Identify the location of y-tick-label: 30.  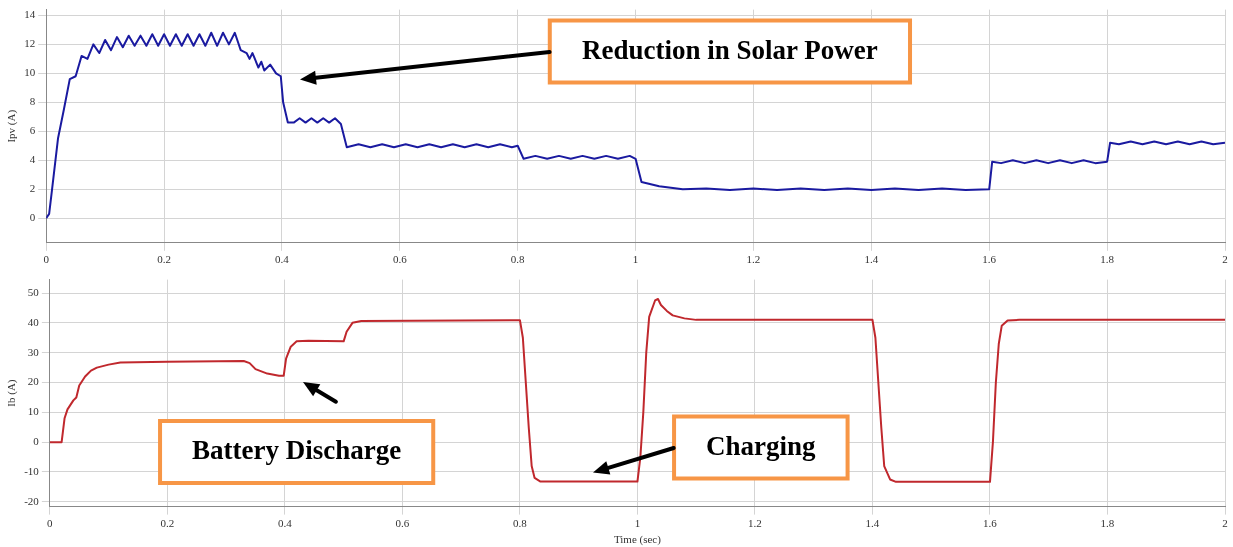
(33, 351).